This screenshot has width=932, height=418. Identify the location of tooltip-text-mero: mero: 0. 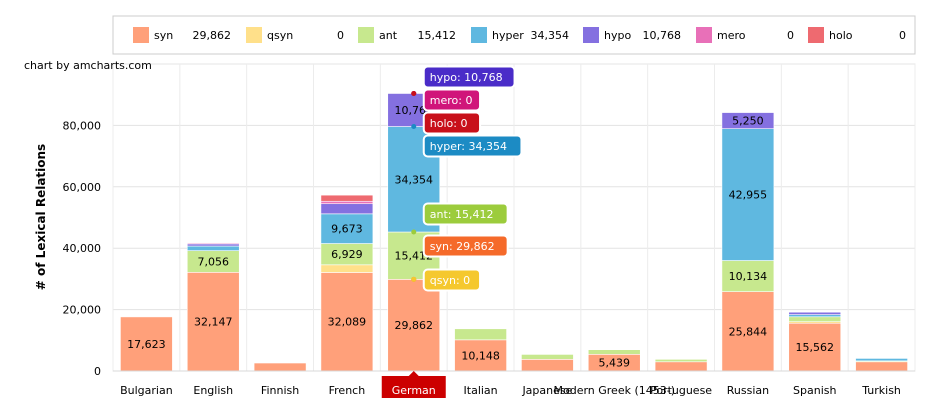
(451, 100).